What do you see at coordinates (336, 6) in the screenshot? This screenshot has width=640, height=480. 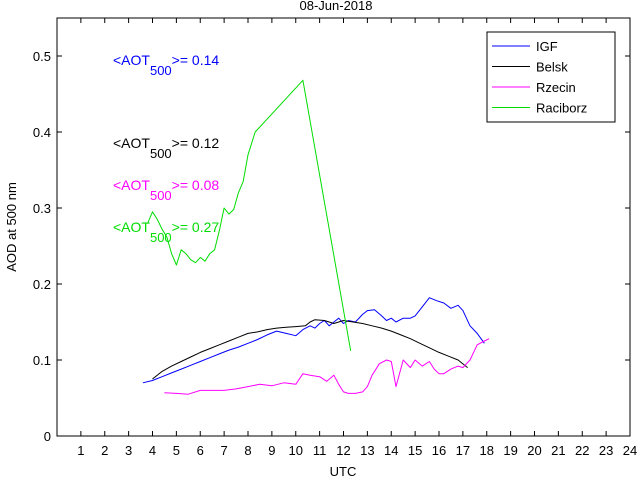 I see `chart-title: 08-Jun-2018` at bounding box center [336, 6].